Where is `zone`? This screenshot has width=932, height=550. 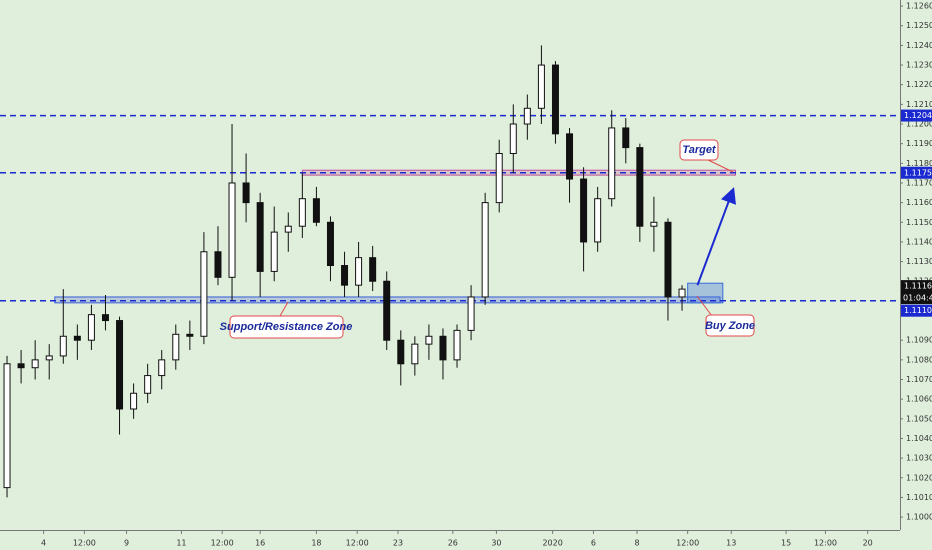 zone is located at coordinates (705, 293).